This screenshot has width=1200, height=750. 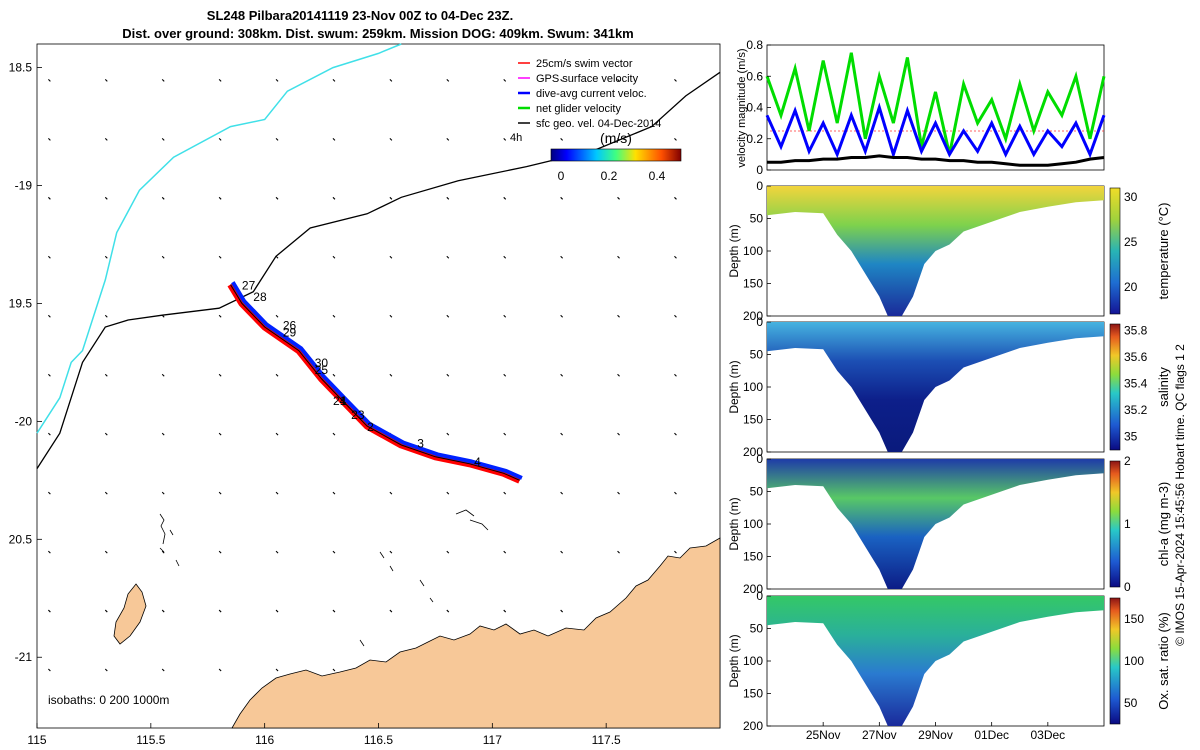 What do you see at coordinates (606, 740) in the screenshot?
I see `map-x-tick-label: 117.5` at bounding box center [606, 740].